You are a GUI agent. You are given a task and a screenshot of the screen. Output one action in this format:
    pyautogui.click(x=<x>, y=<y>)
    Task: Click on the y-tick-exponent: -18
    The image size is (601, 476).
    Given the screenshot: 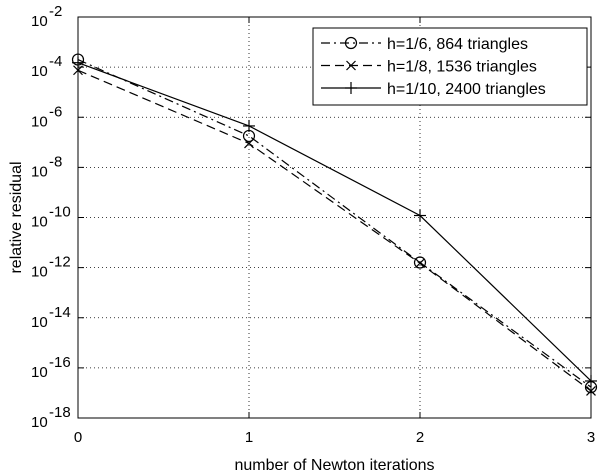 What is the action you would take?
    pyautogui.click(x=60, y=412)
    